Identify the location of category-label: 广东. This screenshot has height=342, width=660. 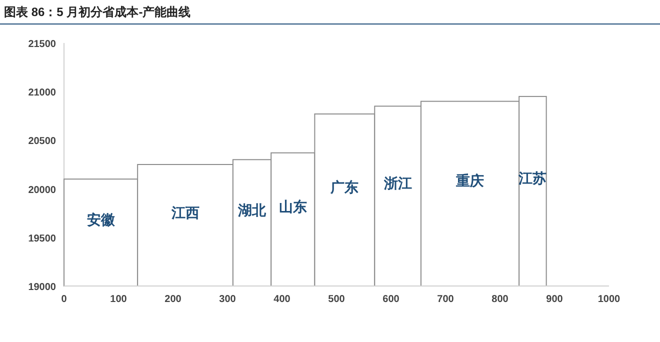
(344, 186).